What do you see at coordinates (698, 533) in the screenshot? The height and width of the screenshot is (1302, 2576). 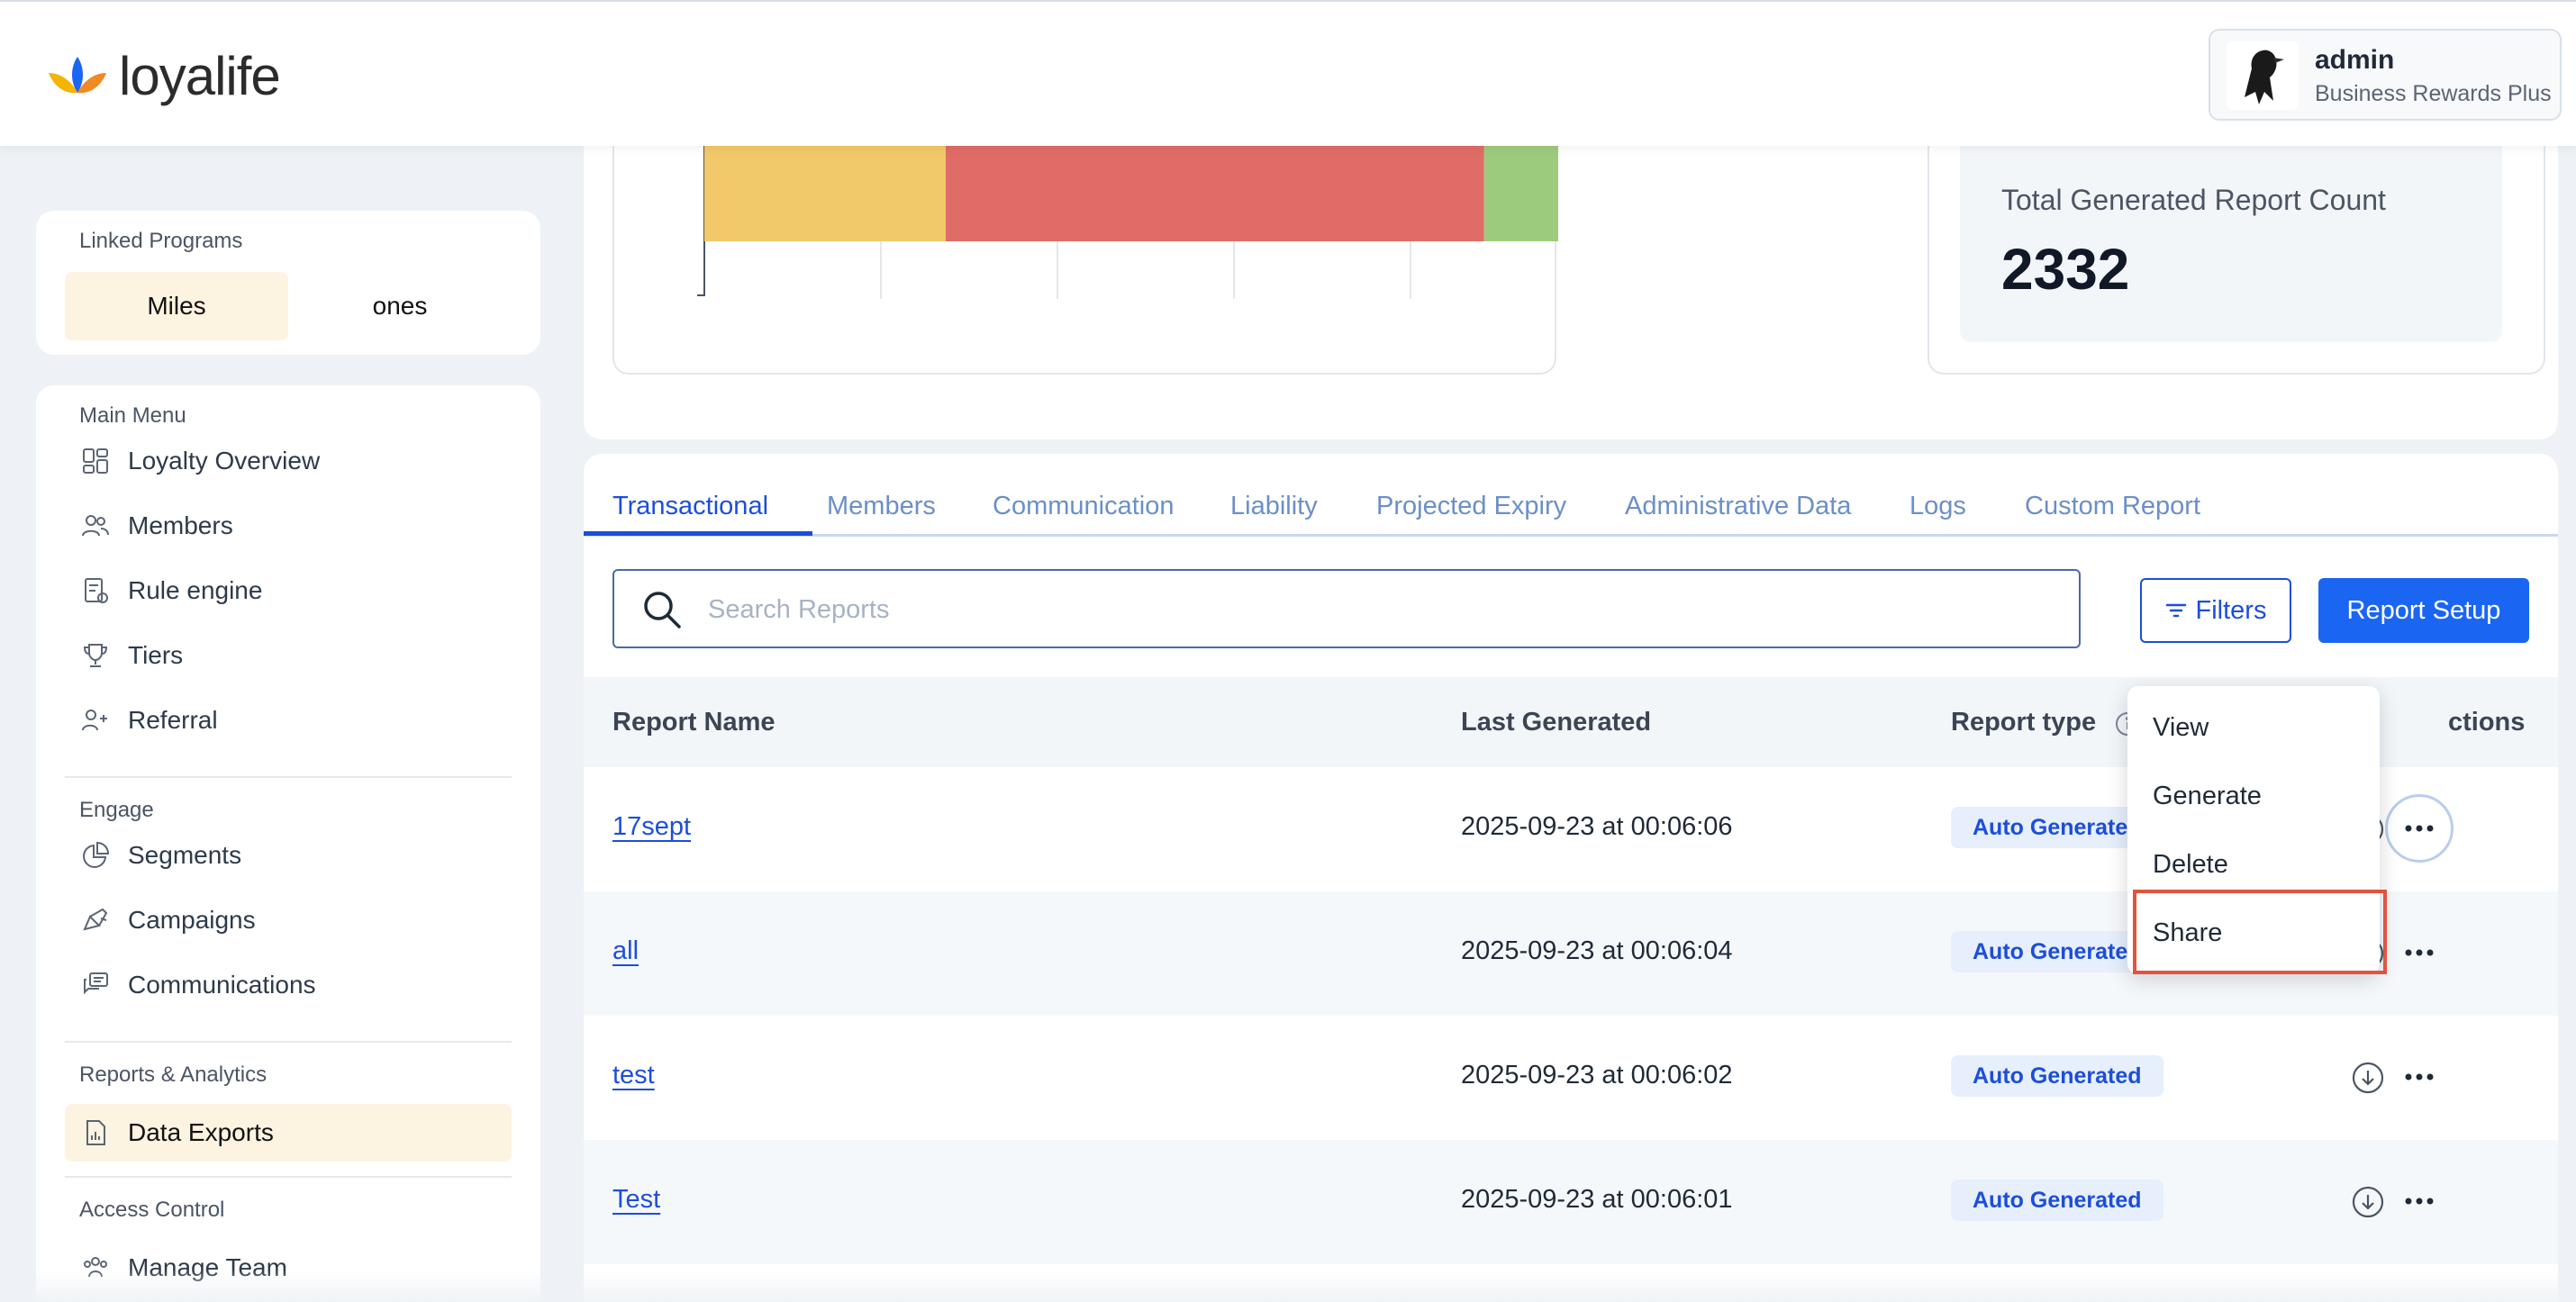 I see `active-tab-indicator` at bounding box center [698, 533].